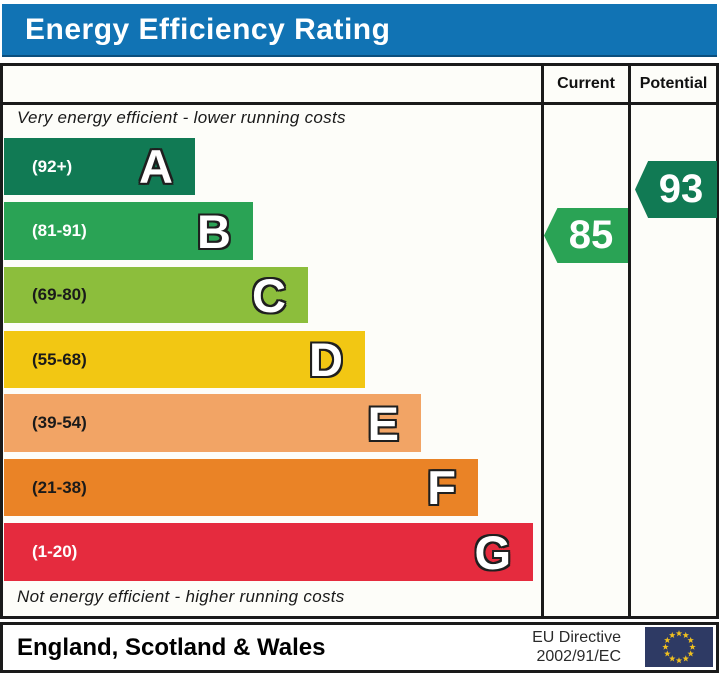 The height and width of the screenshot is (675, 719). Describe the element at coordinates (542, 341) in the screenshot. I see `current-column-divider` at that location.